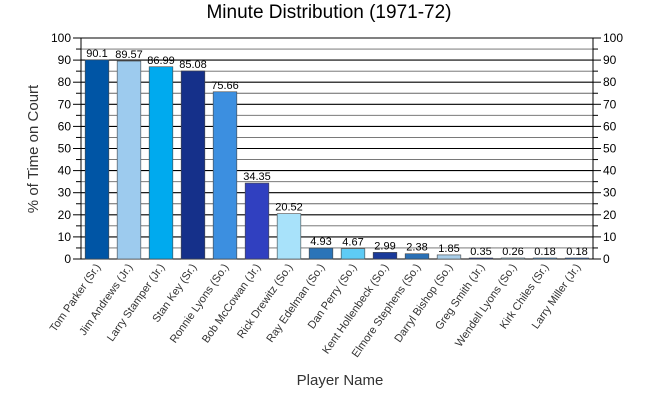 The image size is (658, 416). What do you see at coordinates (613, 38) in the screenshot?
I see `y-tick-label-right: 100` at bounding box center [613, 38].